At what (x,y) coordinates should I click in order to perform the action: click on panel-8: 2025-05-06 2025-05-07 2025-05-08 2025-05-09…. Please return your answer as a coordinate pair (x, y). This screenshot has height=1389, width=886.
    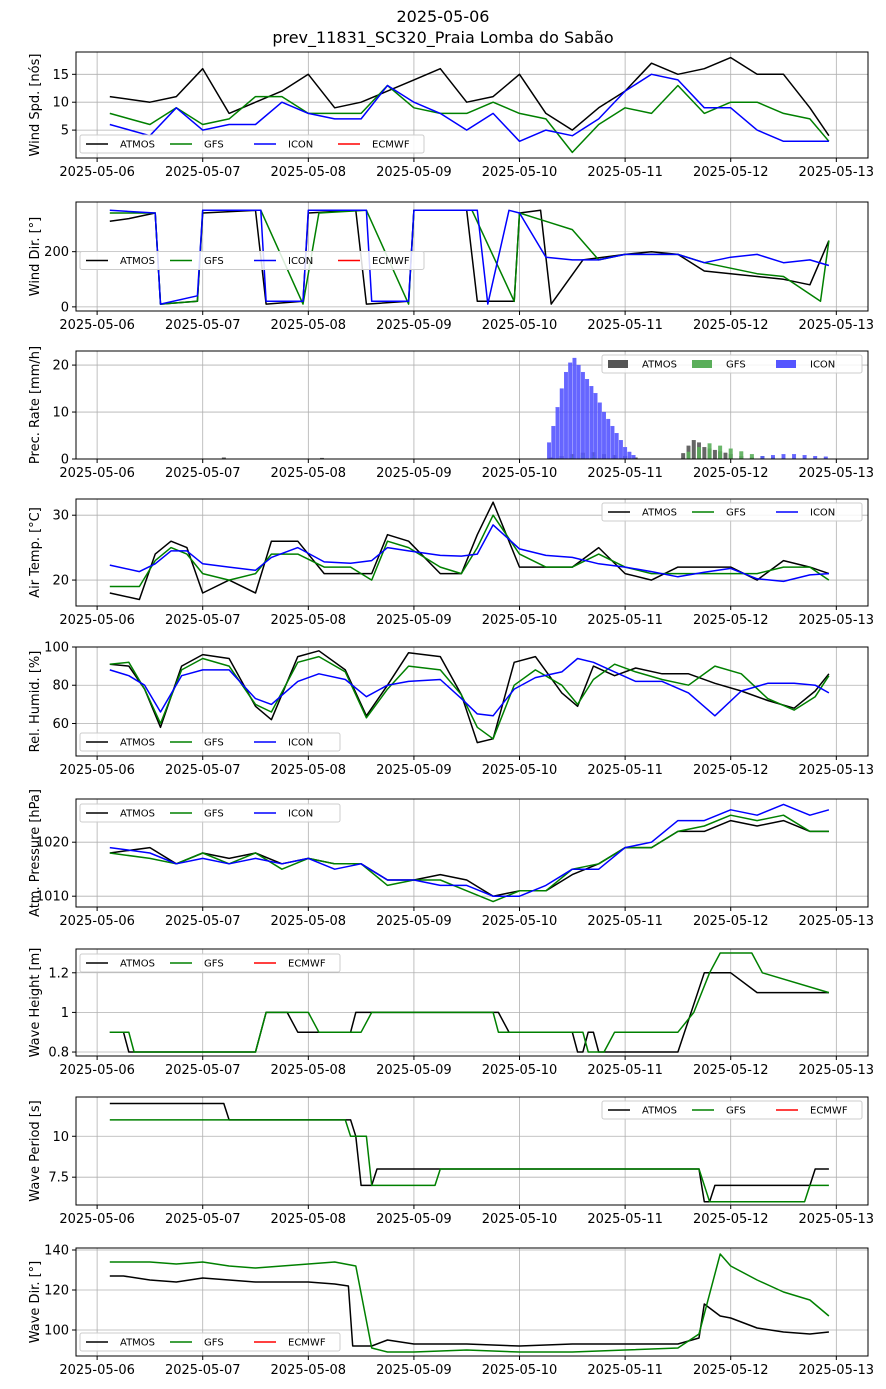
    Looking at the image, I should click on (451, 1161).